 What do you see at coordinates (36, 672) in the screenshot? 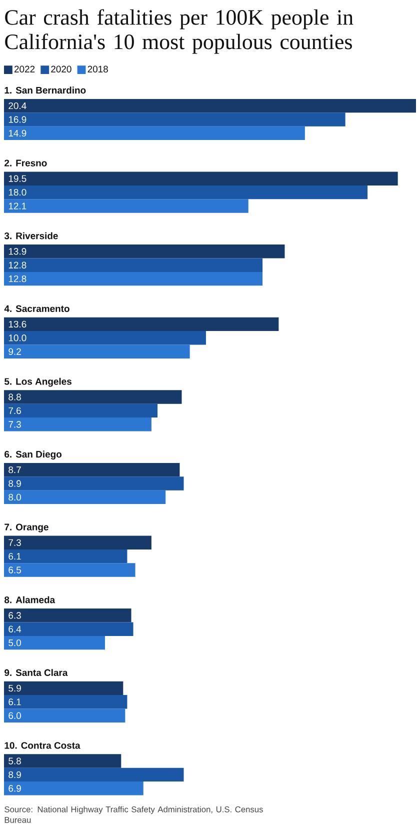
I see `y-tick-label: 9. Santa Clara` at bounding box center [36, 672].